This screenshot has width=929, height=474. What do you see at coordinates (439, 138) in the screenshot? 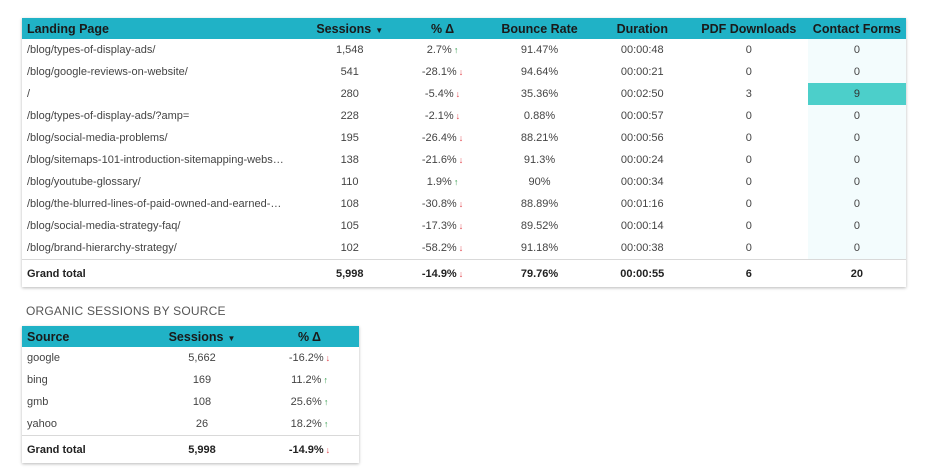
I see `delta-value: -26.4%` at bounding box center [439, 138].